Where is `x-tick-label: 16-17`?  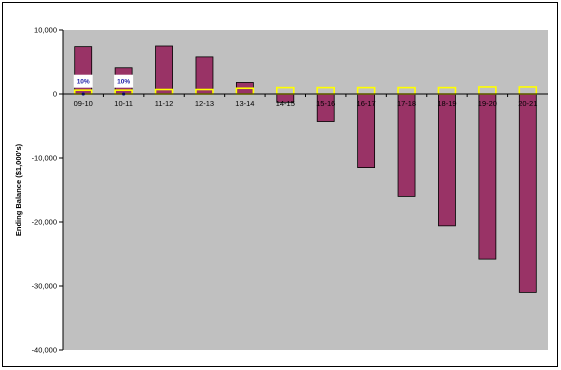 x-tick-label: 16-17 is located at coordinates (366, 103).